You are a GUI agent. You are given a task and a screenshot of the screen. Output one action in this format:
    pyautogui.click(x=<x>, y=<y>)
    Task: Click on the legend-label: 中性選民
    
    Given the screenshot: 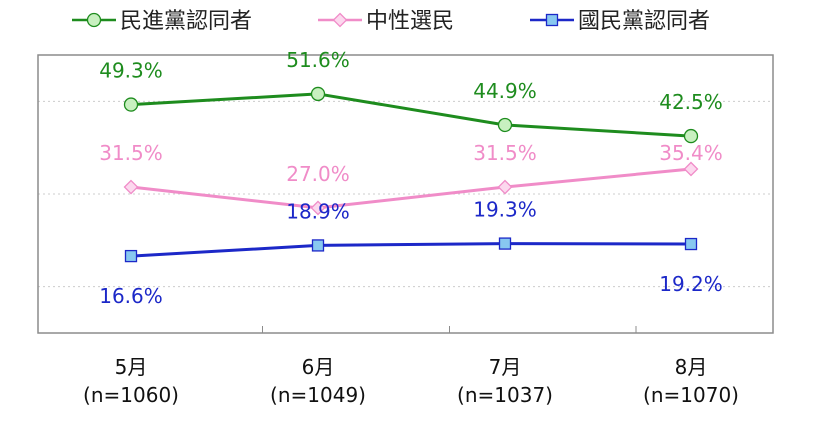 What is the action you would take?
    pyautogui.click(x=410, y=21)
    